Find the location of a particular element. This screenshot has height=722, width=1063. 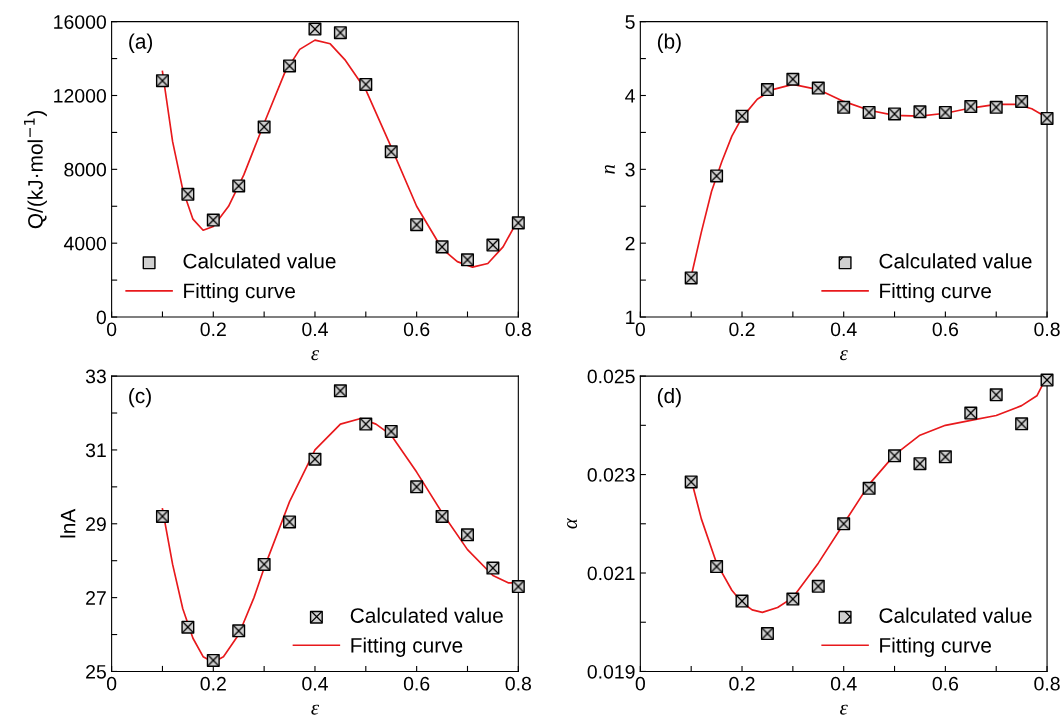

y-axis-title: n is located at coordinates (609, 169).